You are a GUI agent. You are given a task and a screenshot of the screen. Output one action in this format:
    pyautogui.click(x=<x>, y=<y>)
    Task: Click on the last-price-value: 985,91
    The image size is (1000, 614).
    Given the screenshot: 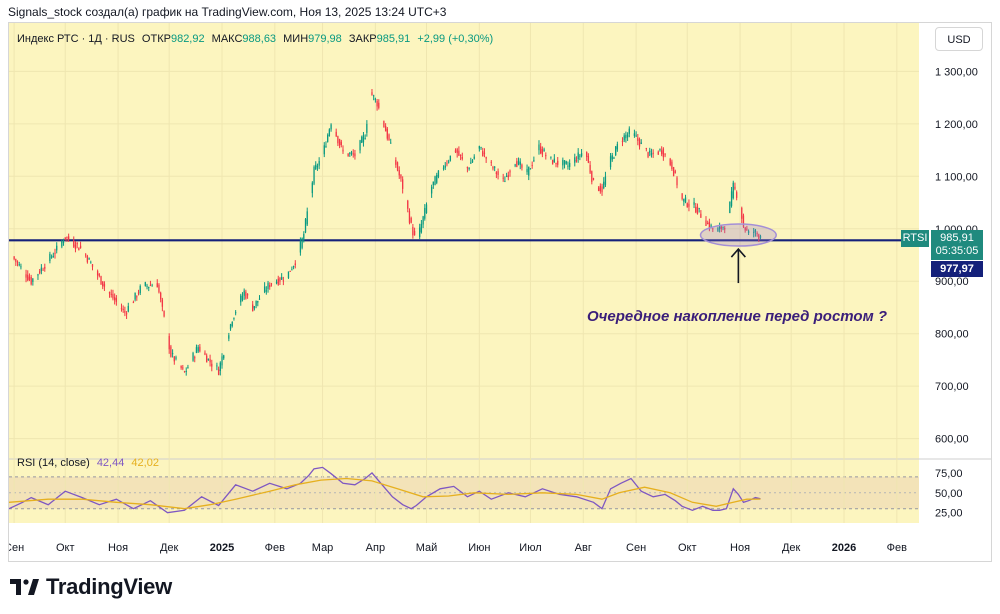 What is the action you would take?
    pyautogui.click(x=957, y=238)
    